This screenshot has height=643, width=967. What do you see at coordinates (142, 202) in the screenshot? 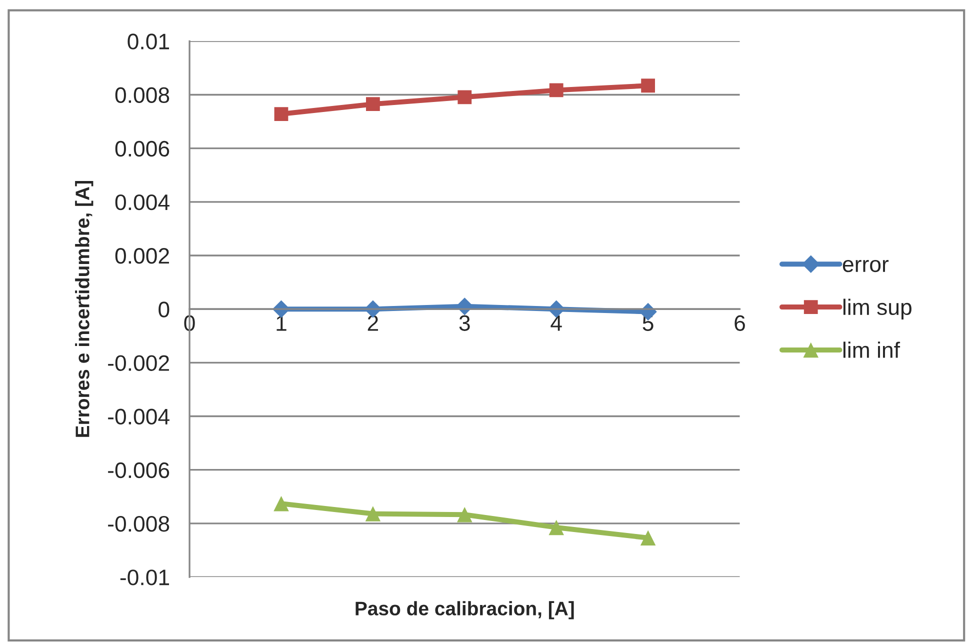
I see `y-tick-label: 0.004` at bounding box center [142, 202].